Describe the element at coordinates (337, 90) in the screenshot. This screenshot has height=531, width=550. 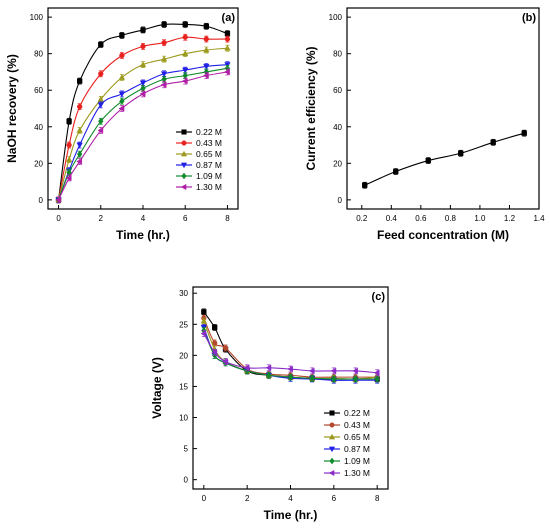
I see `y-tick-label: 60` at that location.